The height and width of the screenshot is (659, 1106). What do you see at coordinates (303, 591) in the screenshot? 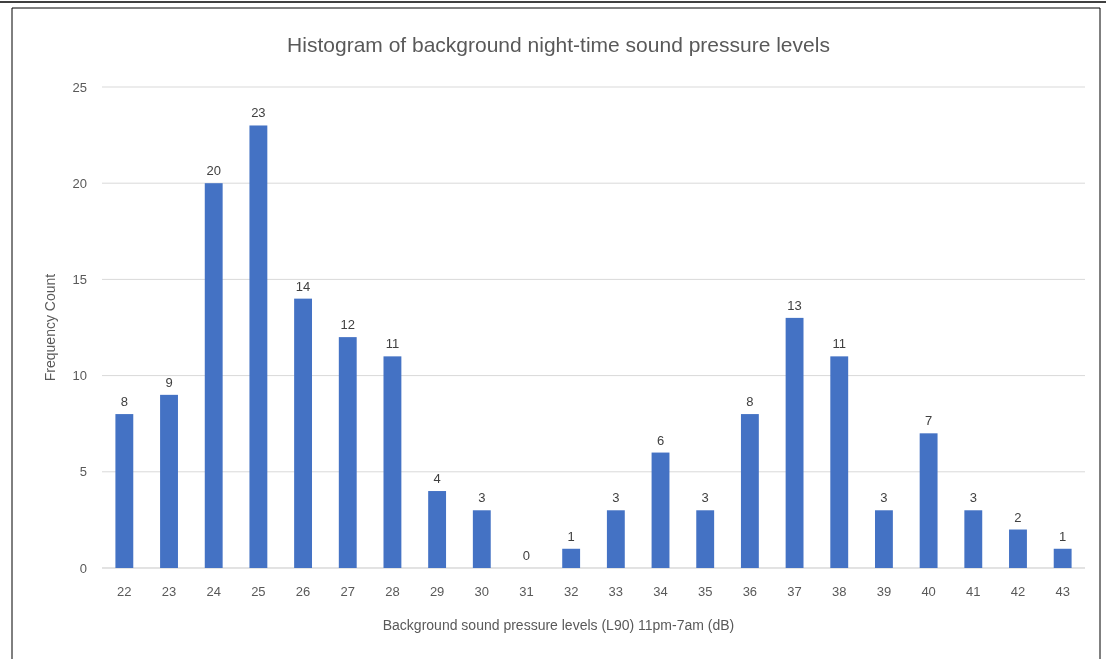
I see `x-tick-label: 26` at bounding box center [303, 591].